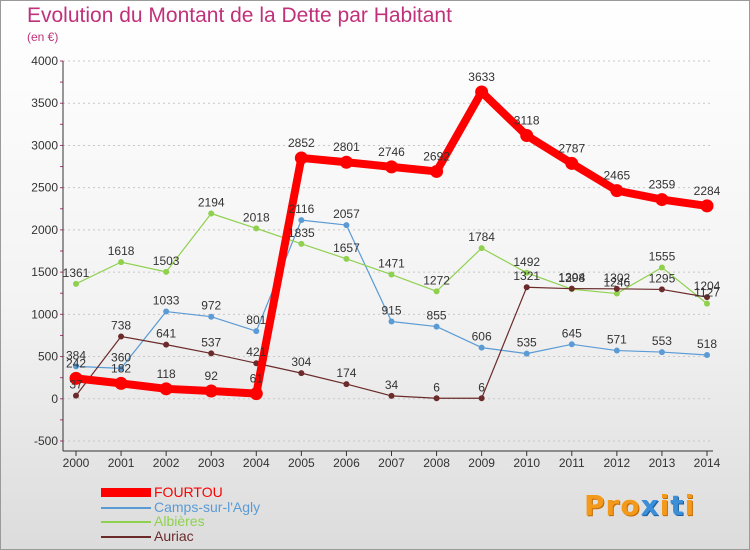  I want to click on data-label: 242, so click(76, 363).